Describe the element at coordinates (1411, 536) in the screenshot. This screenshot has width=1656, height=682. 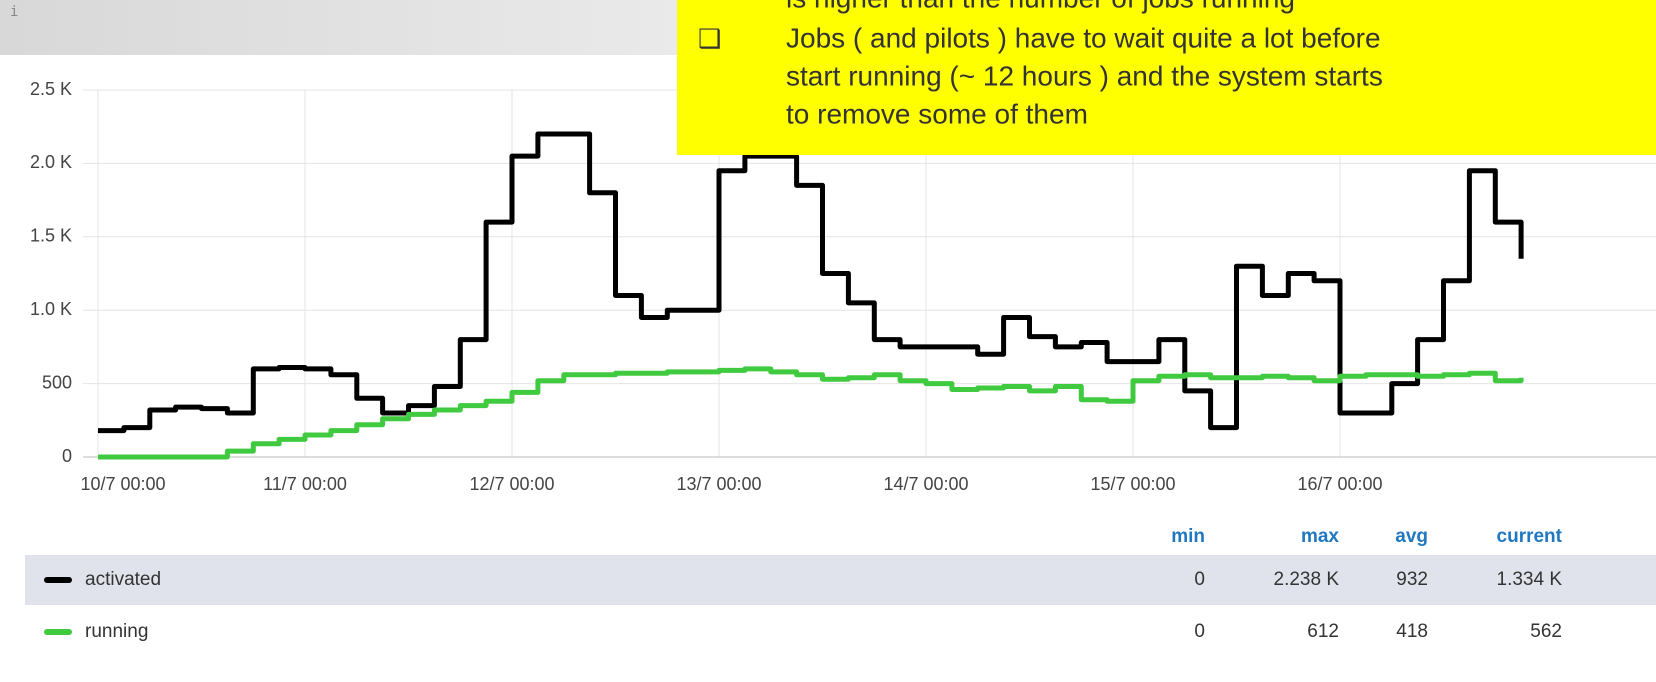
I see `legend-header: avg` at that location.